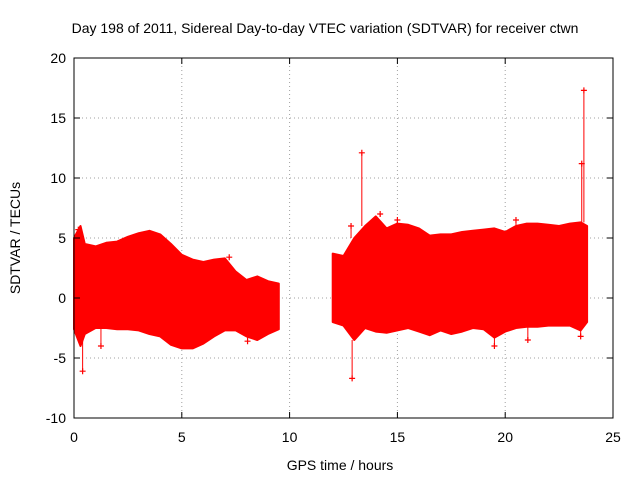 Image resolution: width=640 pixels, height=480 pixels. What do you see at coordinates (15, 238) in the screenshot?
I see `y-axis-label: SDTVAR / TECUs` at bounding box center [15, 238].